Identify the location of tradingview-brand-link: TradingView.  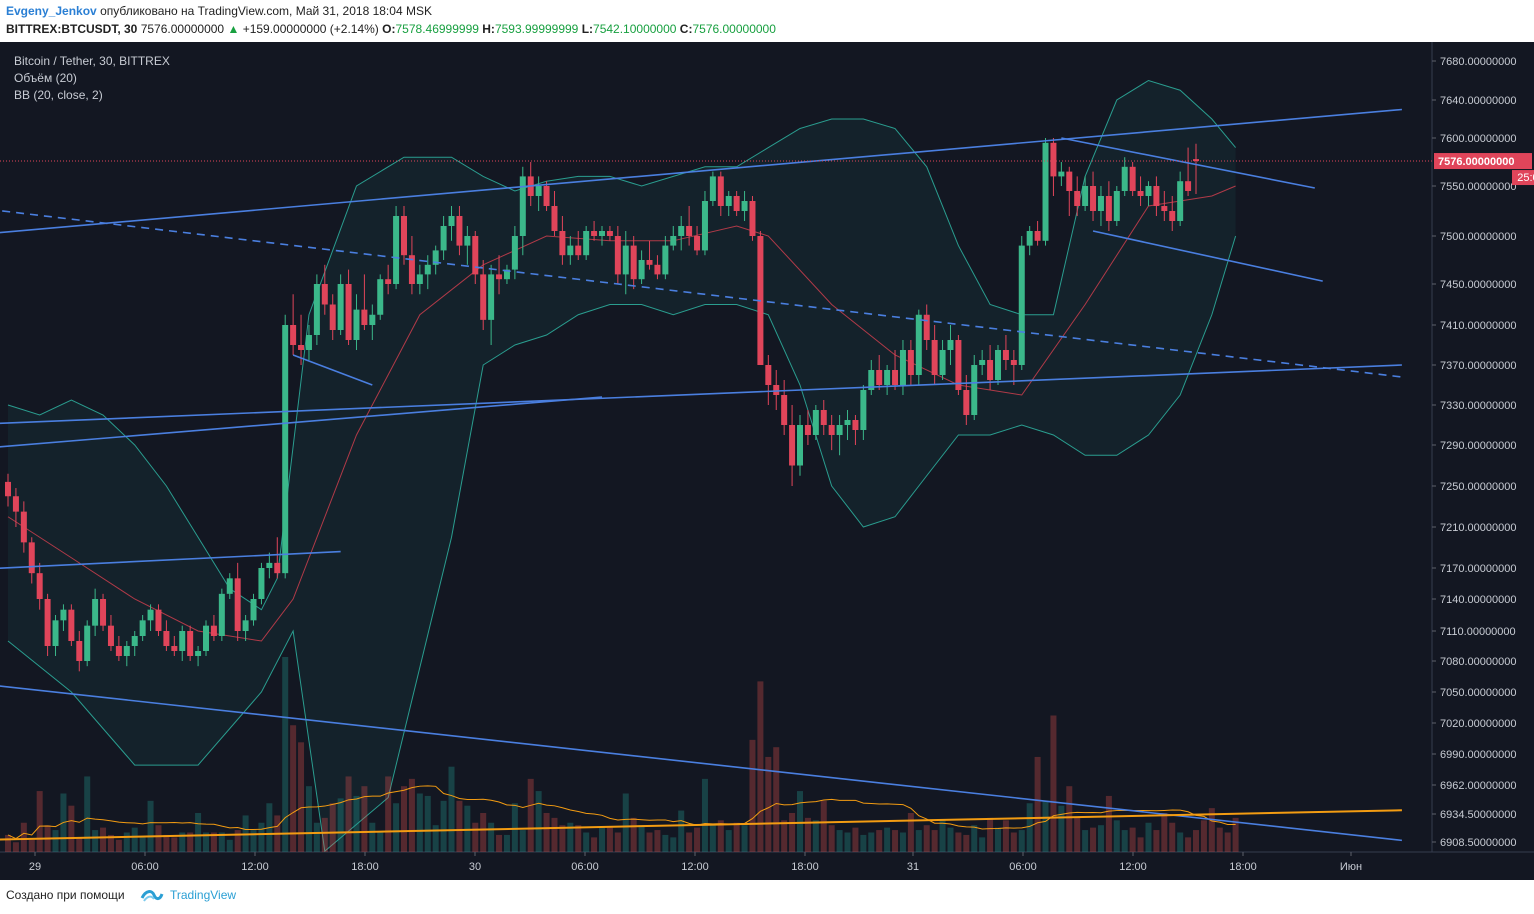
(203, 895).